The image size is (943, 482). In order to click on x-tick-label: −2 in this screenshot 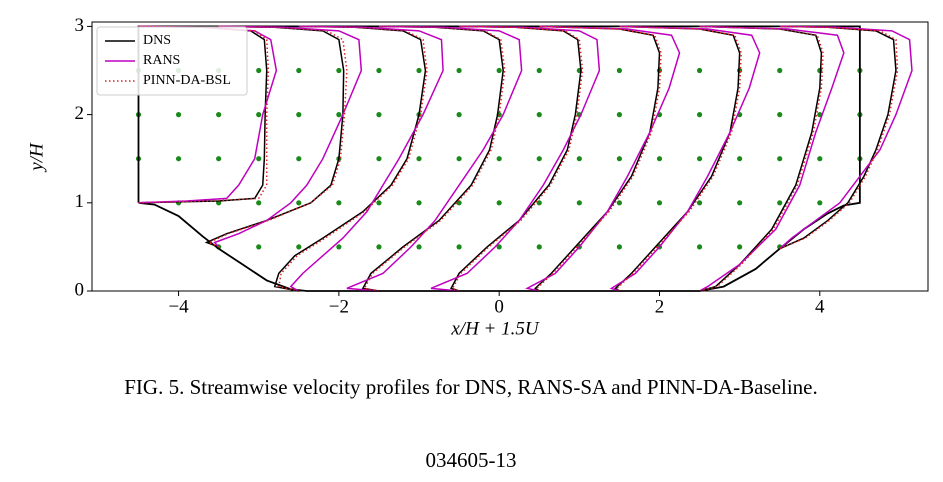, I will do `click(339, 306)`.